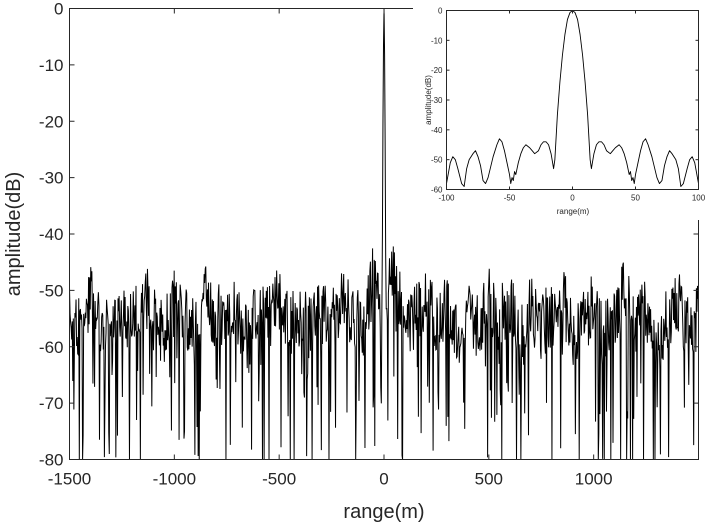 This screenshot has height=525, width=708. Describe the element at coordinates (69, 479) in the screenshot. I see `main-x-tick-label: -1500` at that location.